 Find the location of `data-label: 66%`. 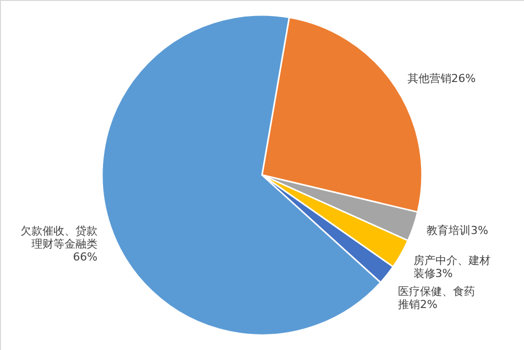

data-label: 66% is located at coordinates (85, 257).